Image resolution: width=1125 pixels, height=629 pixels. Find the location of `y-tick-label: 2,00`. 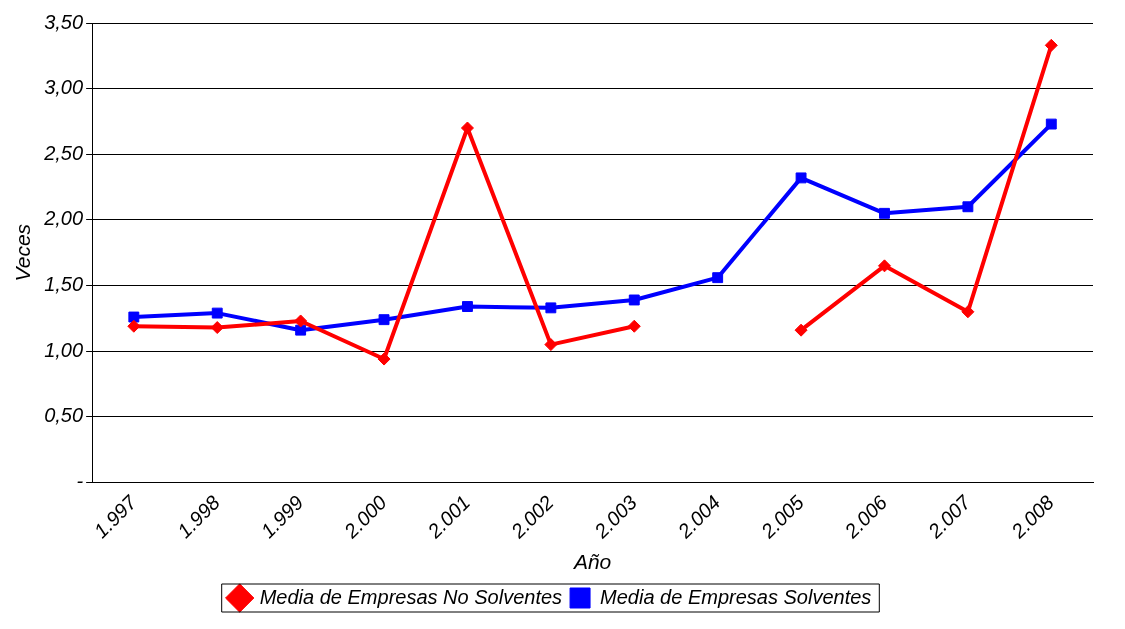

y-tick-label: 2,00 is located at coordinates (63, 218).